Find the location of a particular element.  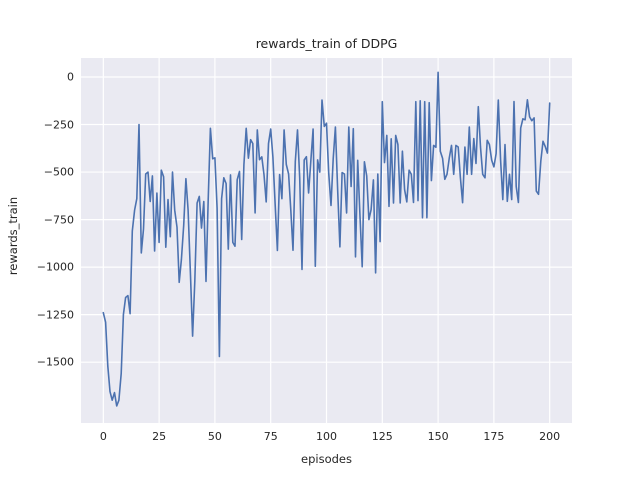

x-tick-label: 100 is located at coordinates (326, 436).